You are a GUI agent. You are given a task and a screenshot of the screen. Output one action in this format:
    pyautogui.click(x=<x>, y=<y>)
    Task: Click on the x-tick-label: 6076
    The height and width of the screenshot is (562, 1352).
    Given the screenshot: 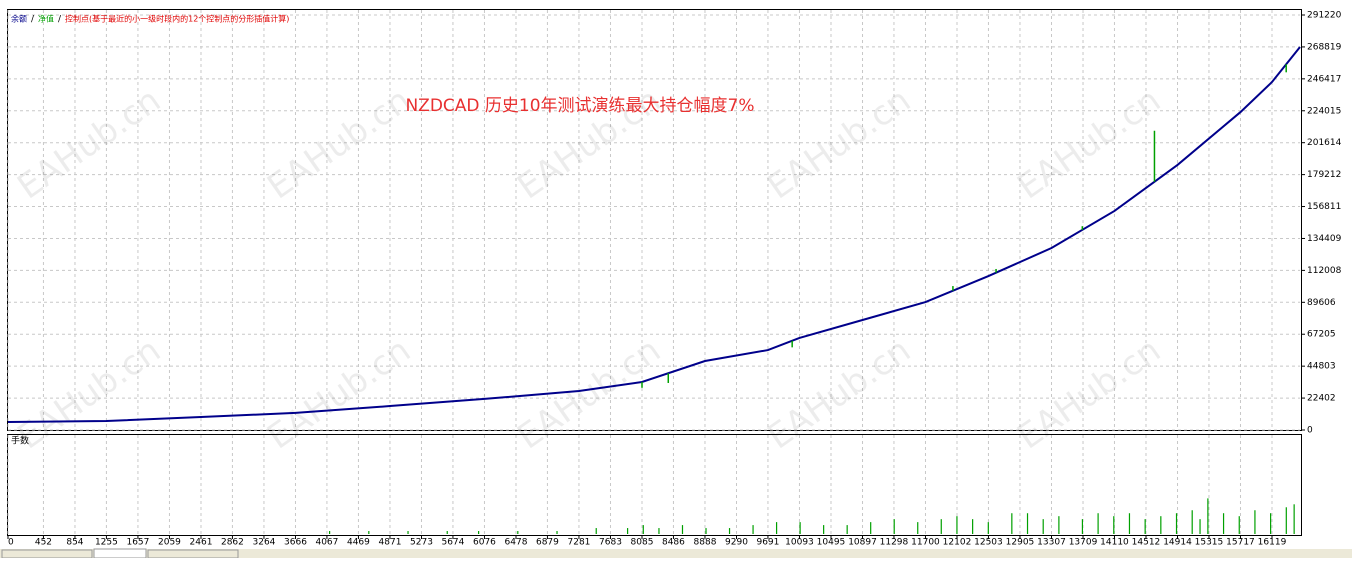 What is the action you would take?
    pyautogui.click(x=484, y=543)
    